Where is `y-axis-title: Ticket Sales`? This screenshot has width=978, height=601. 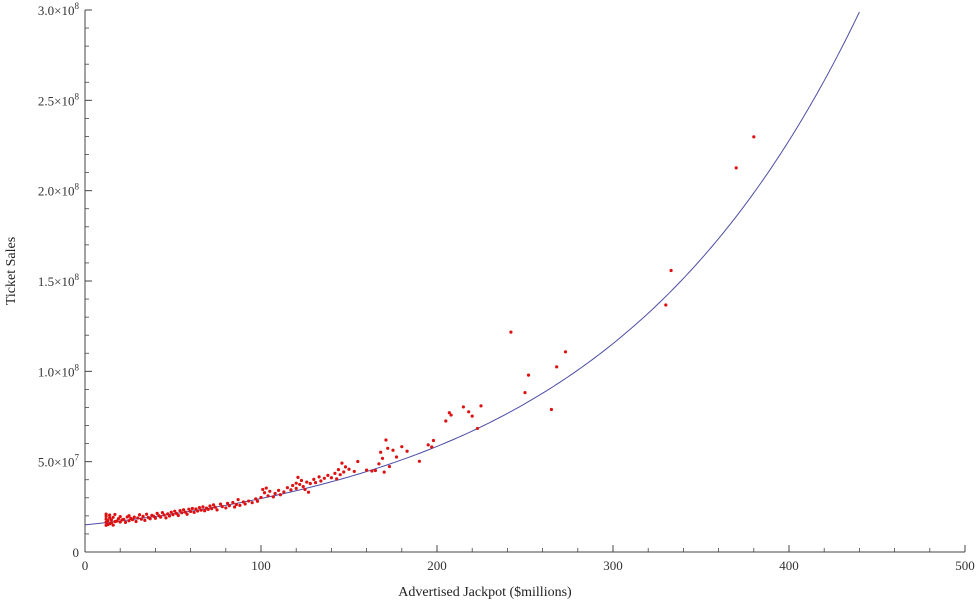
y-axis-title: Ticket Sales is located at coordinates (11, 271).